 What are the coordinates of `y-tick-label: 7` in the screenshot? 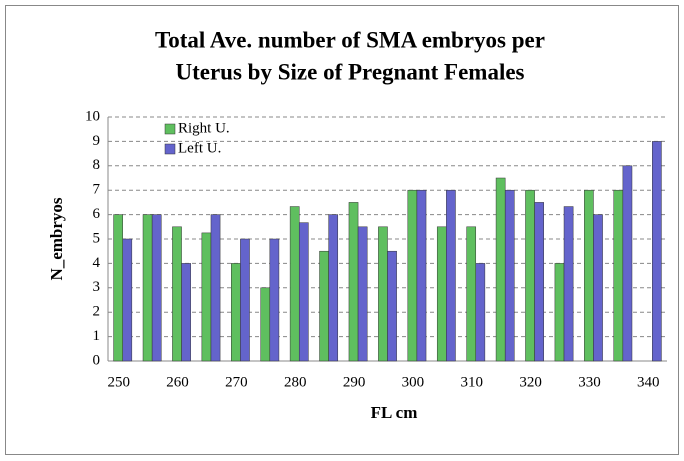 It's located at (97, 190).